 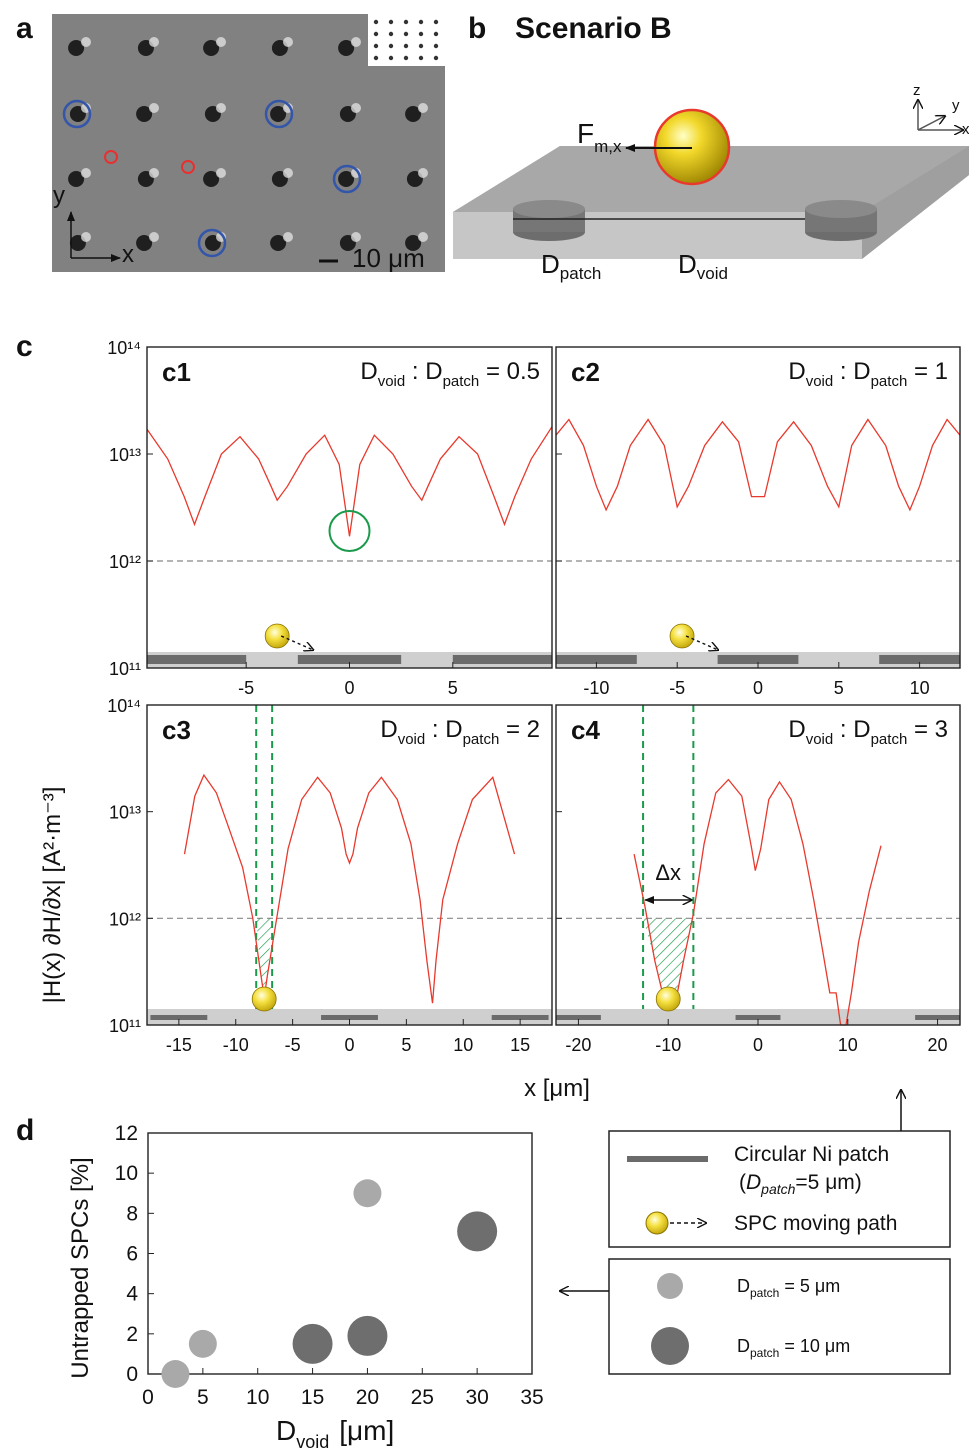 I want to click on legend-small-patch-label: Dpatch = 5 μm, so click(x=788, y=1288).